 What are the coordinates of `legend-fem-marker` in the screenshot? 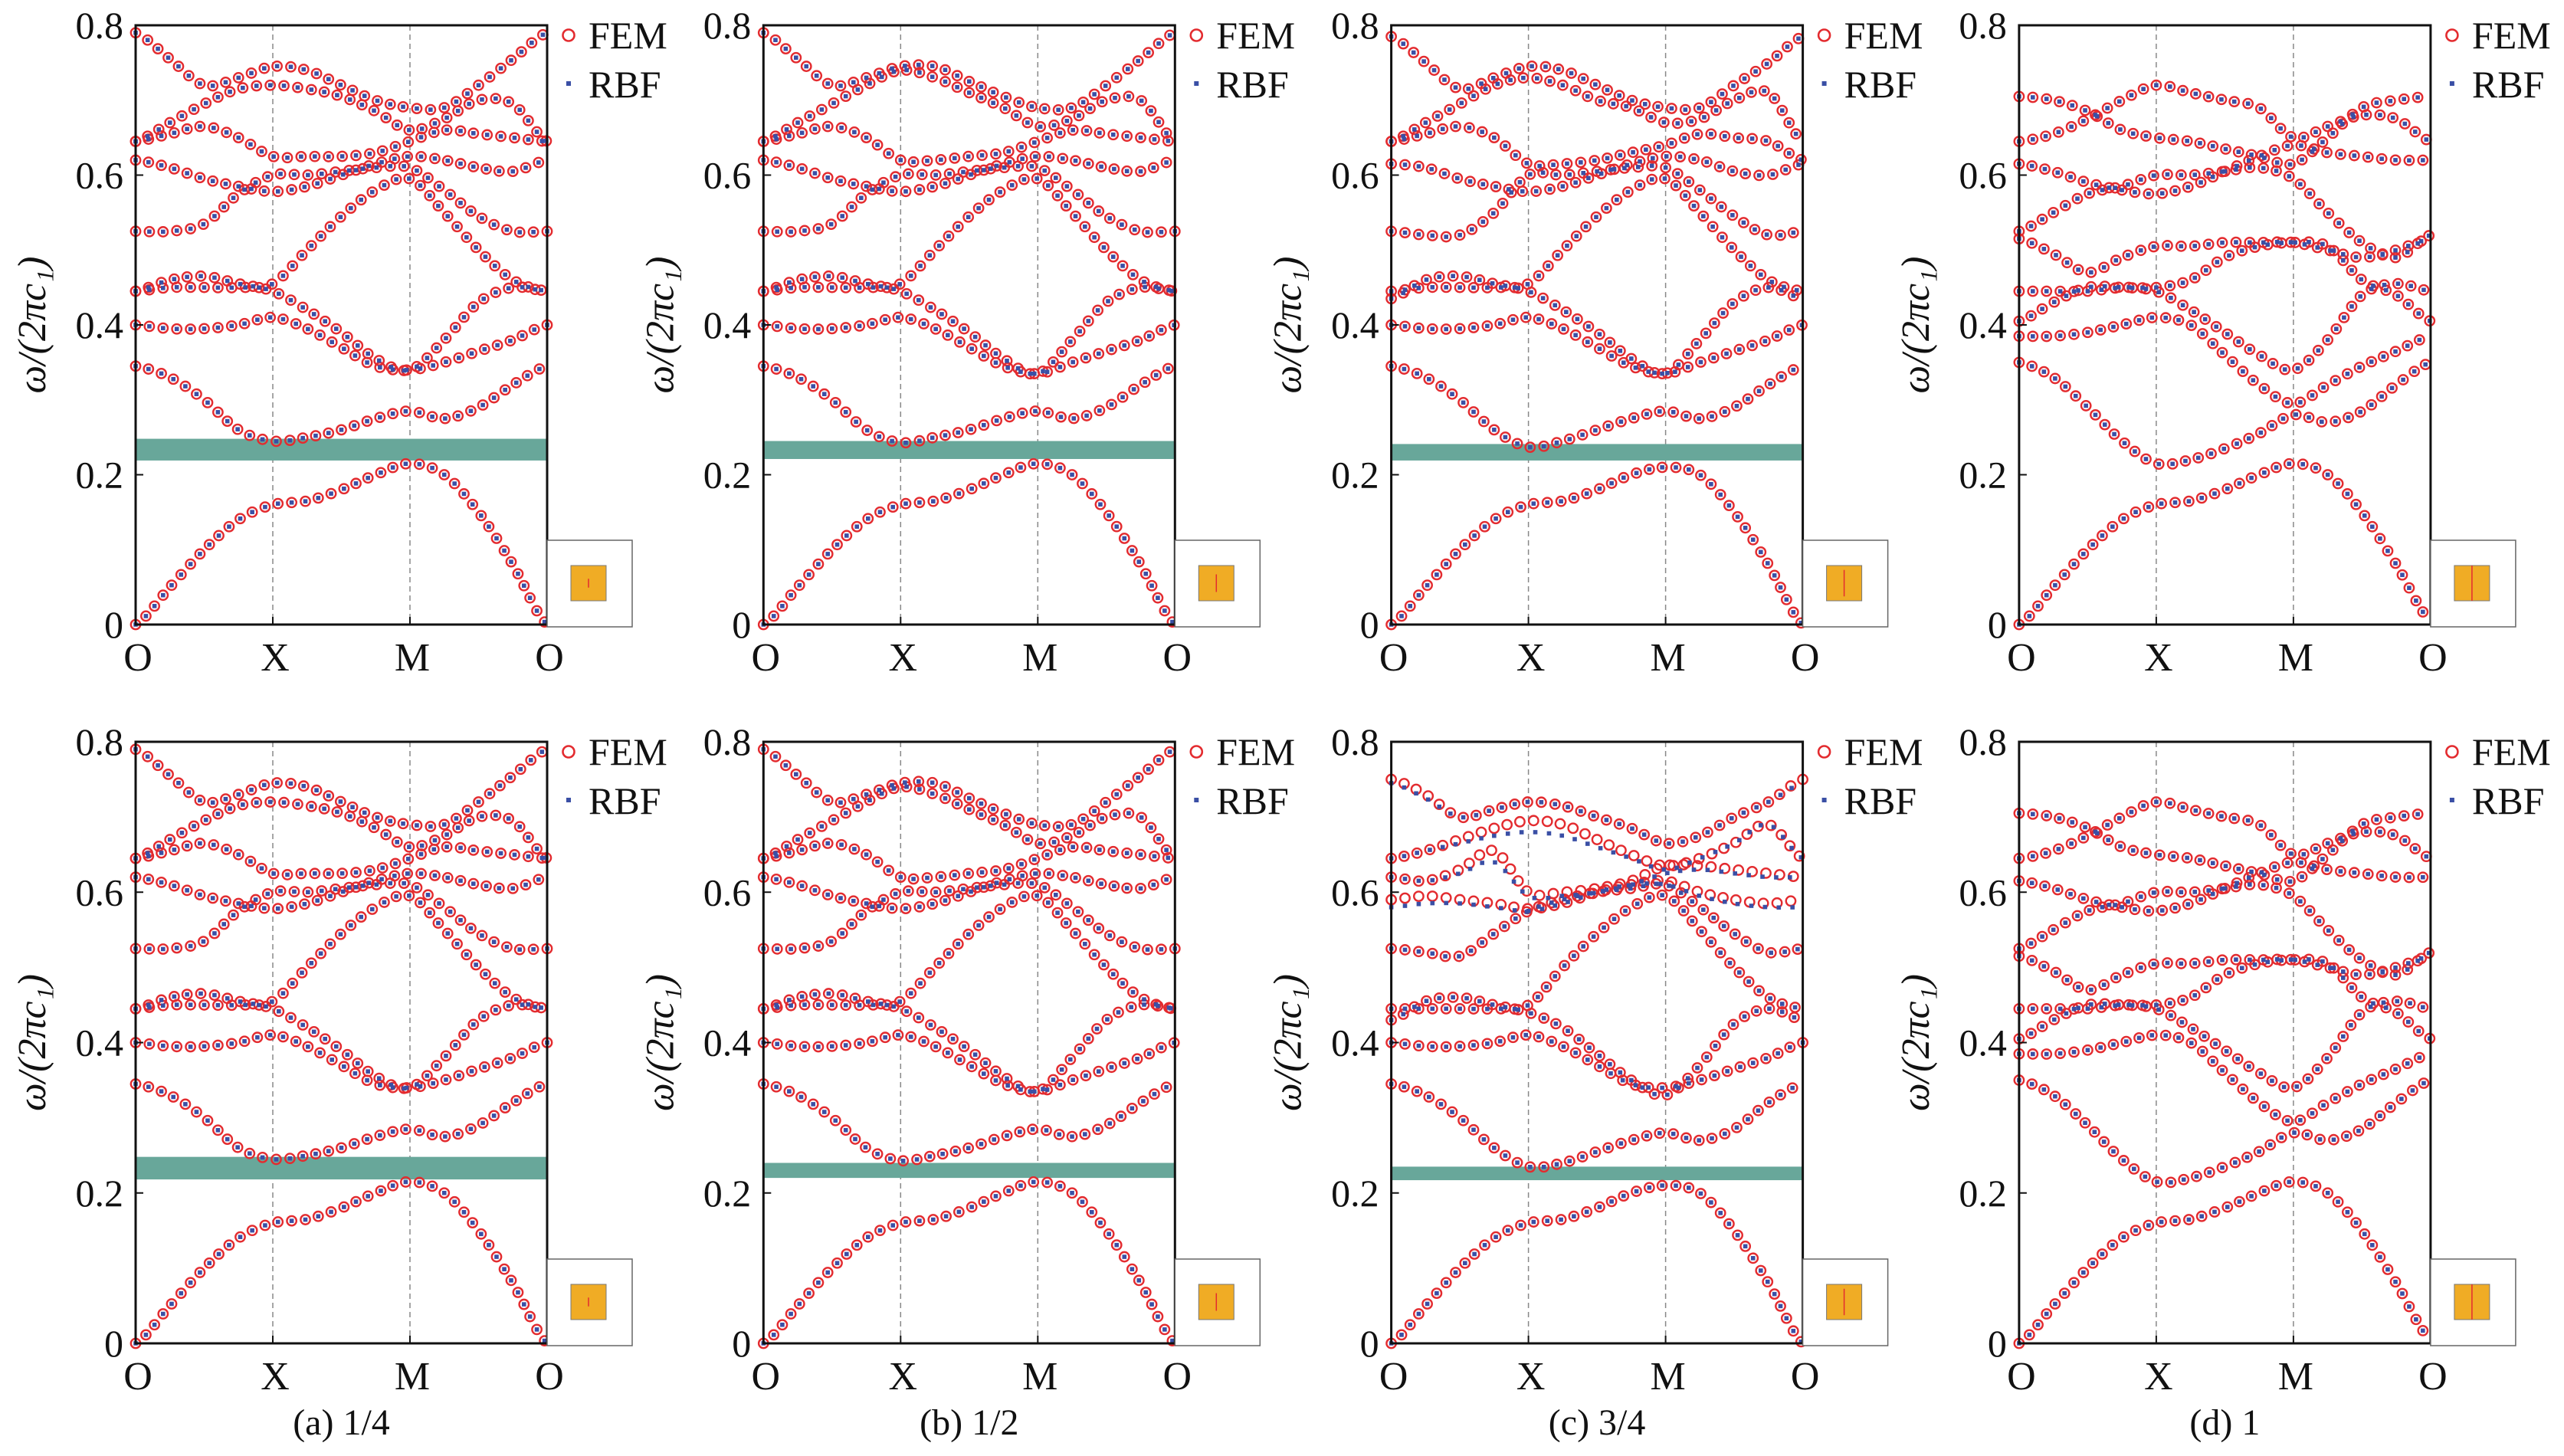 It's located at (568, 752).